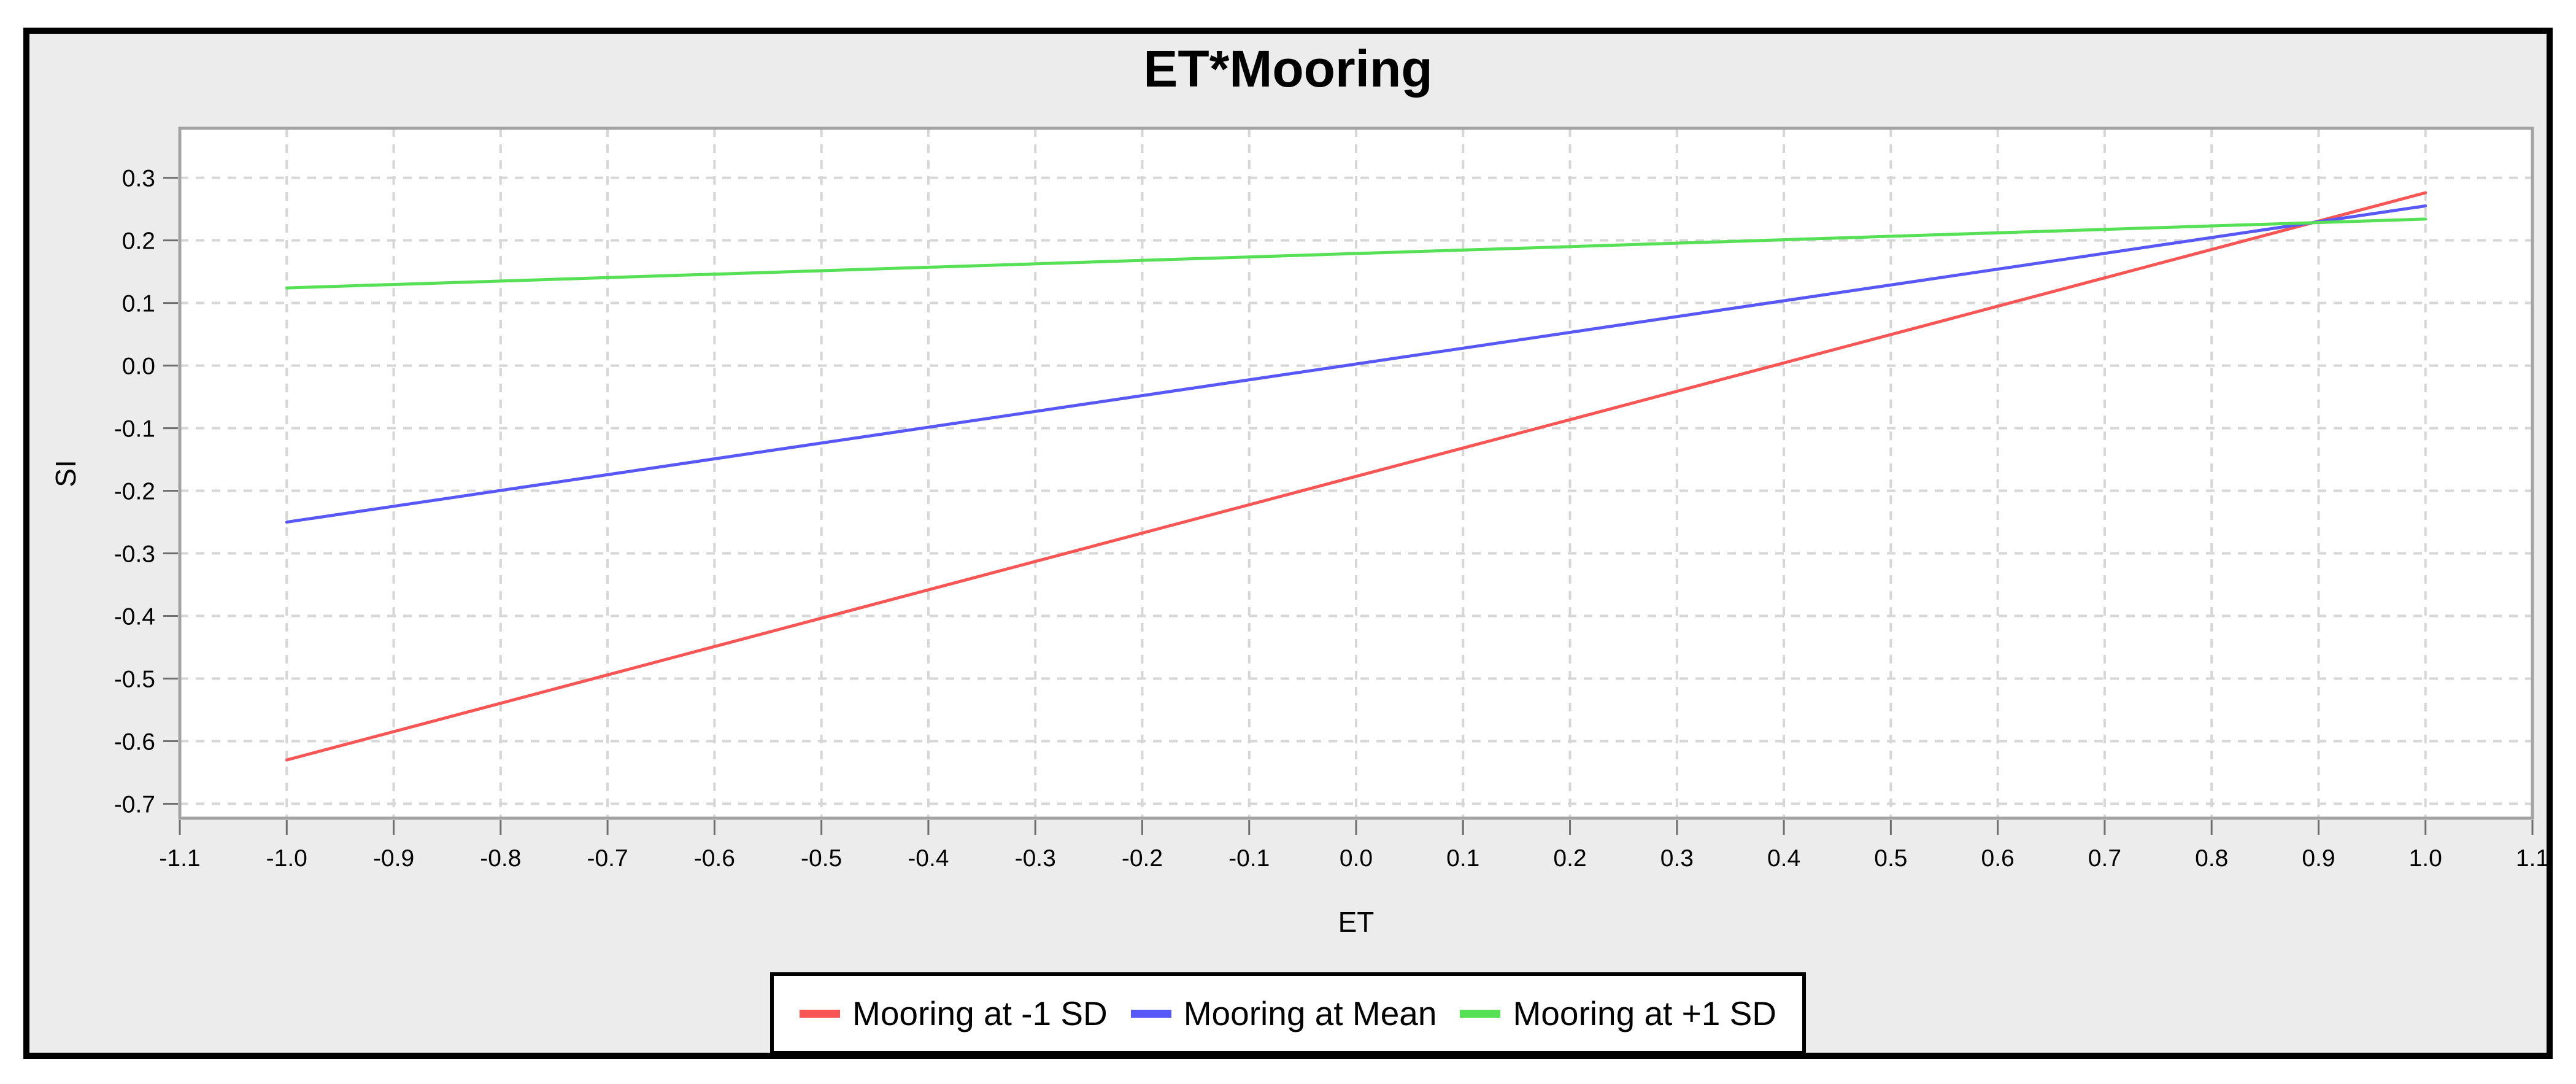  I want to click on legend-label: Mooring at +1 SD, so click(1644, 1013).